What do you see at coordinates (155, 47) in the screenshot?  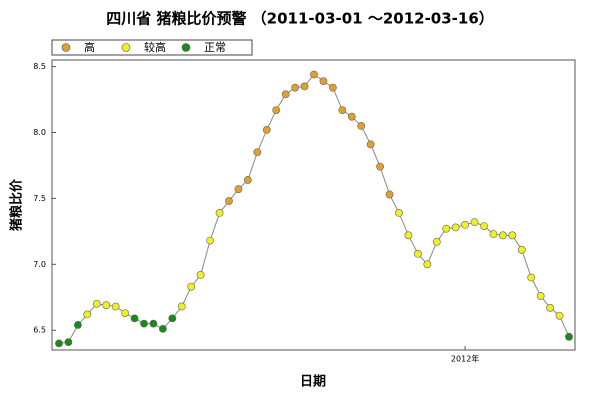 I see `legend-label: 较高` at bounding box center [155, 47].